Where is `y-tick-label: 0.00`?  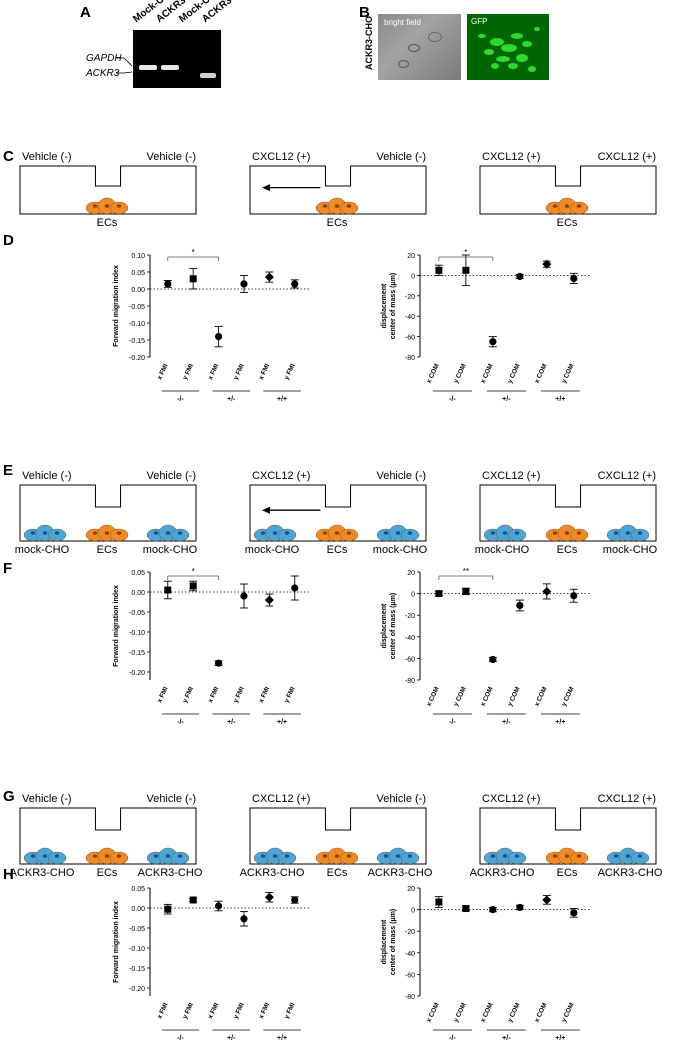 y-tick-label: 0.00 is located at coordinates (138, 593).